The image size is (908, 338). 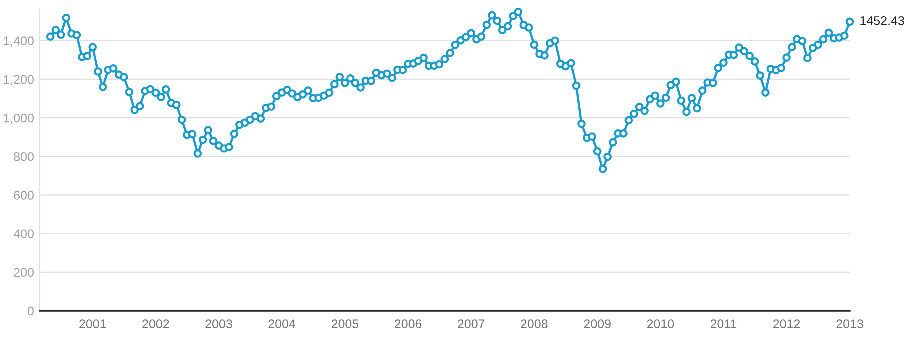 What do you see at coordinates (31, 311) in the screenshot?
I see `y-tick-label: 0` at bounding box center [31, 311].